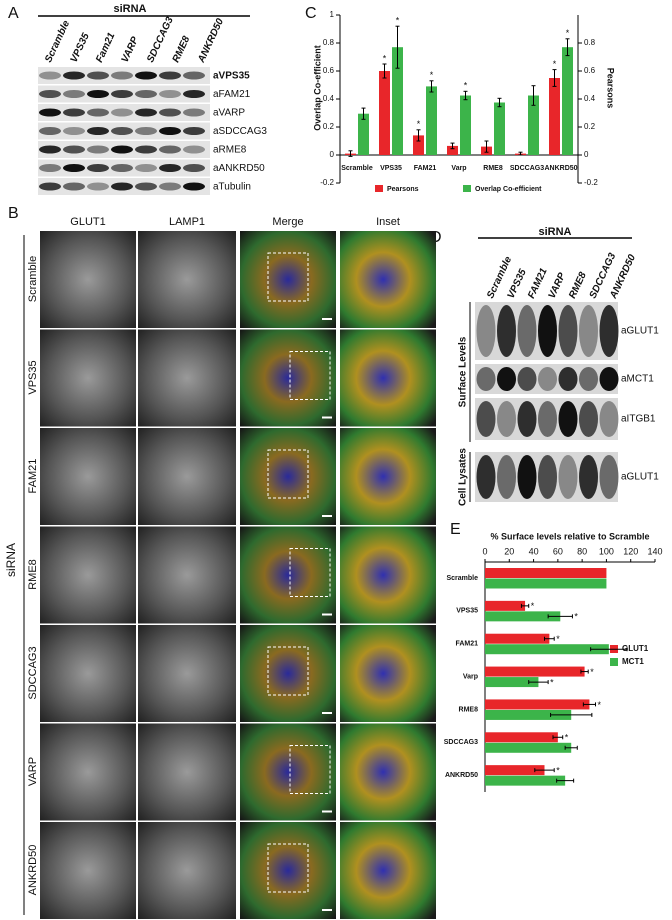 The height and width of the screenshot is (920, 672). What do you see at coordinates (13, 13) in the screenshot?
I see `panel-label: A` at bounding box center [13, 13].